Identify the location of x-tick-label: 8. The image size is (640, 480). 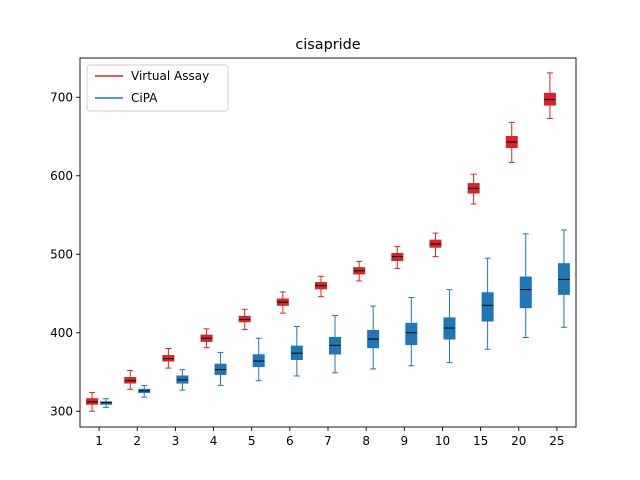
(366, 441).